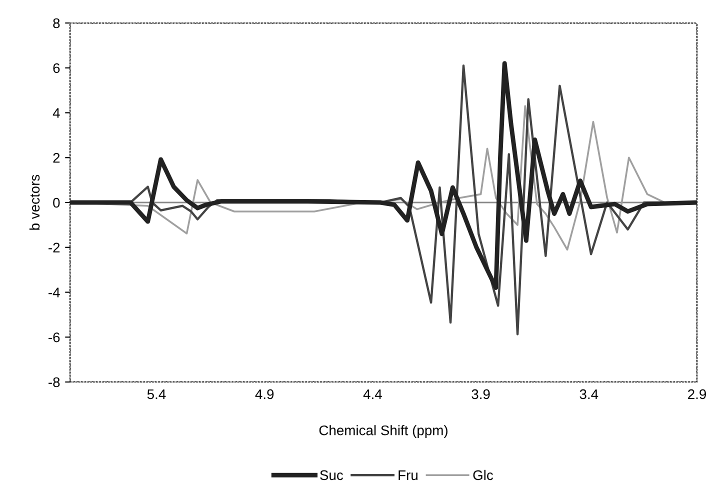  Describe the element at coordinates (56, 203) in the screenshot. I see `y-tick-label: 0` at that location.